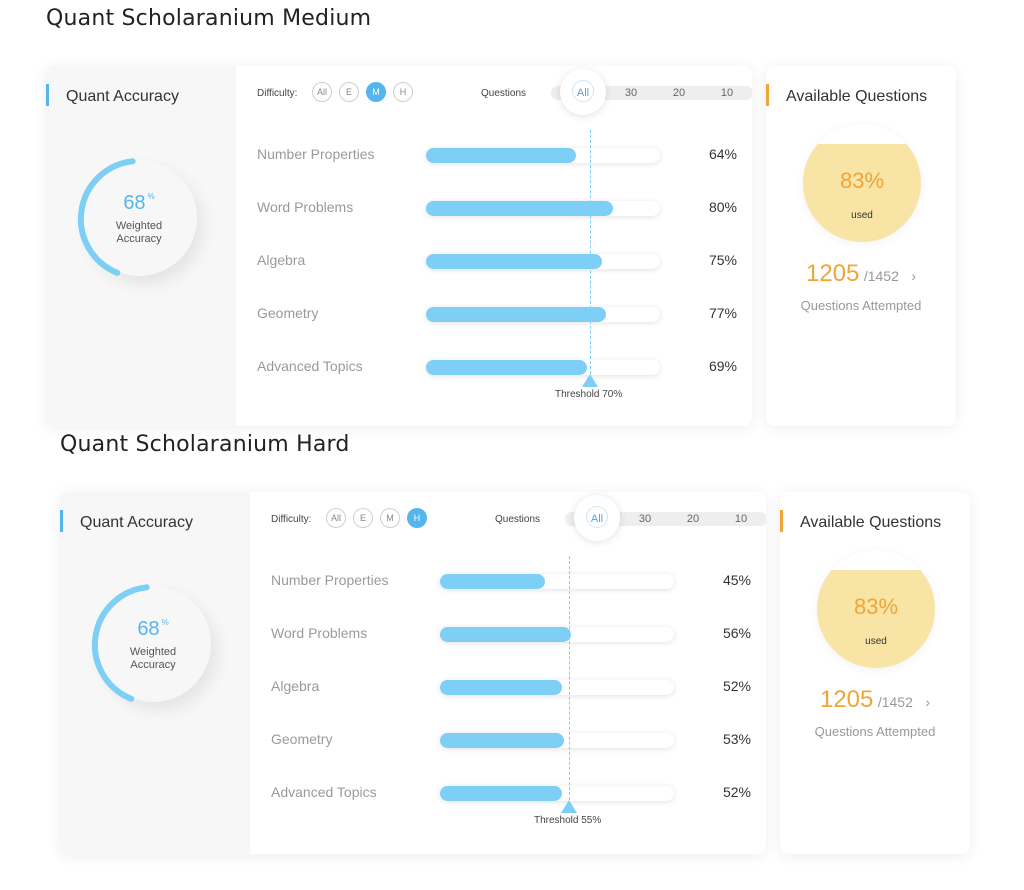  I want to click on questions-label: Questions, so click(518, 519).